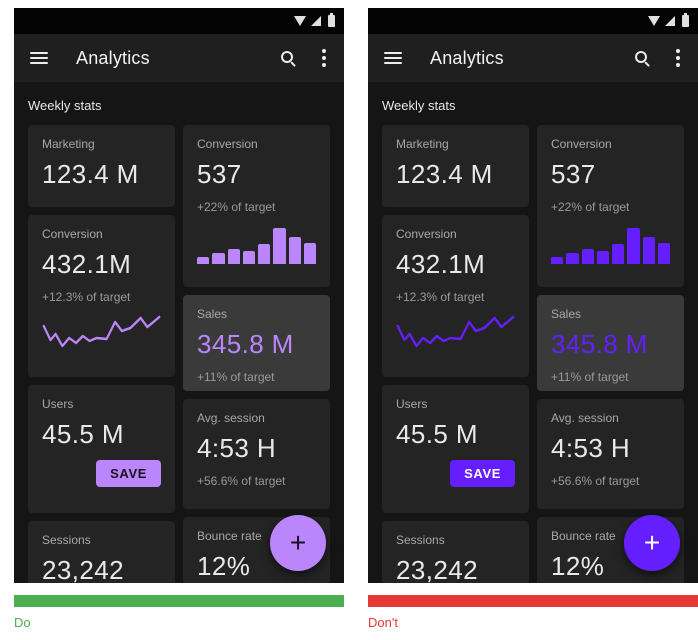 The height and width of the screenshot is (640, 698). I want to click on app-title: Analytics, so click(467, 57).